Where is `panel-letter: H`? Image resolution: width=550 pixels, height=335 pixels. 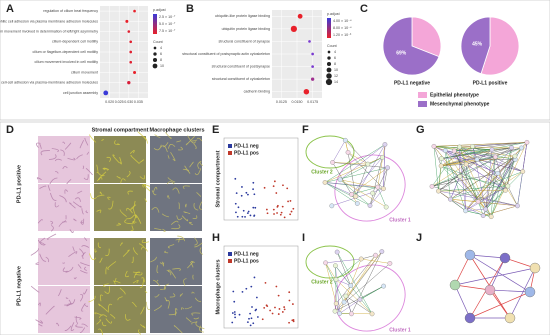
panel-letter: H is located at coordinates (216, 238).